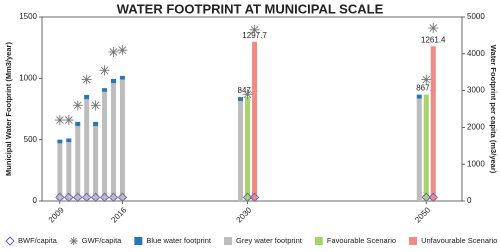 Image resolution: width=500 pixels, height=252 pixels. Describe the element at coordinates (476, 53) in the screenshot. I see `y2-tick-label: 4000` at that location.